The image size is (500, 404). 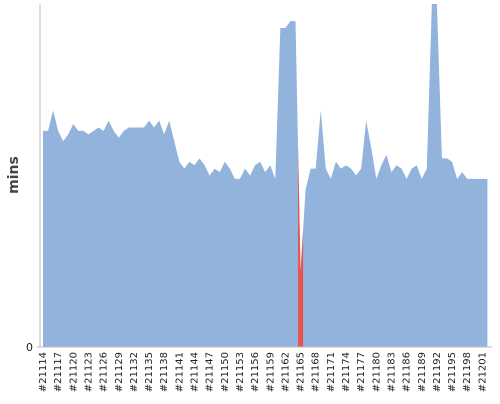 I want to click on x-tick-label: #21171, so click(x=331, y=372).